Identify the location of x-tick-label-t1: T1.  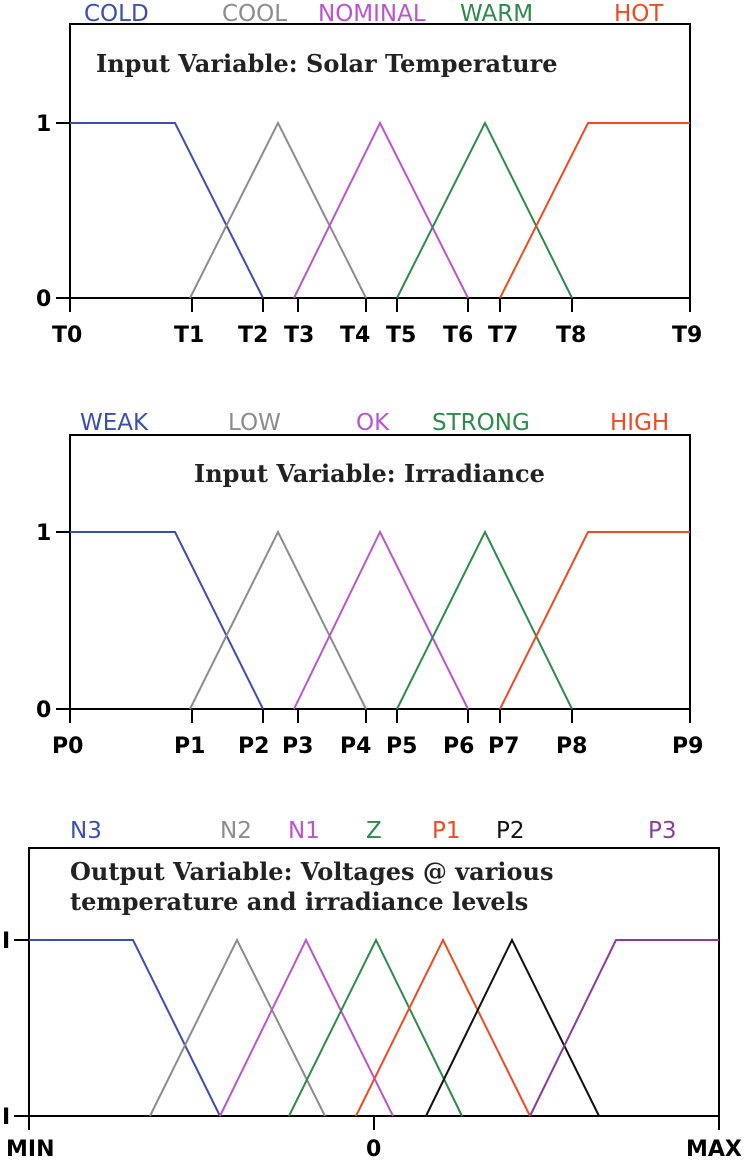
(189, 335).